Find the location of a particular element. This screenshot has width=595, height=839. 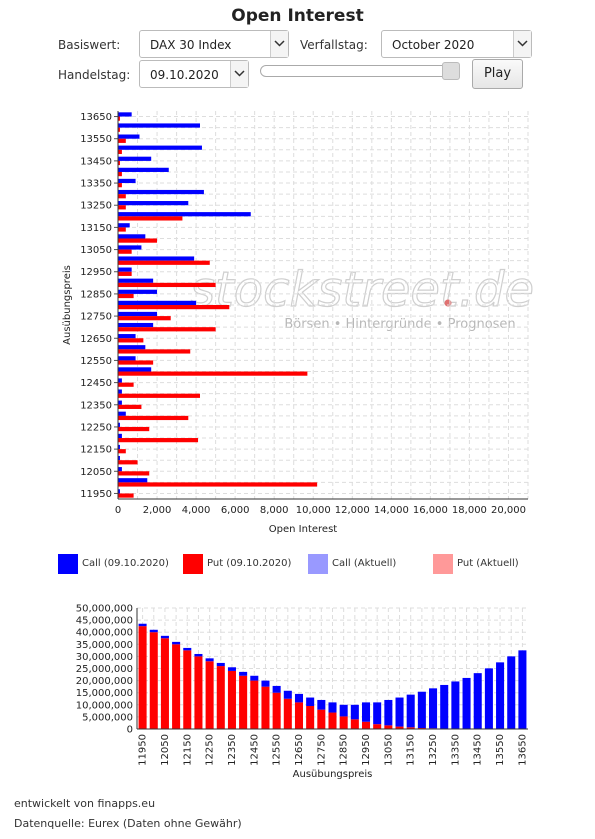

legend-swatch-call-current is located at coordinates (318, 564).